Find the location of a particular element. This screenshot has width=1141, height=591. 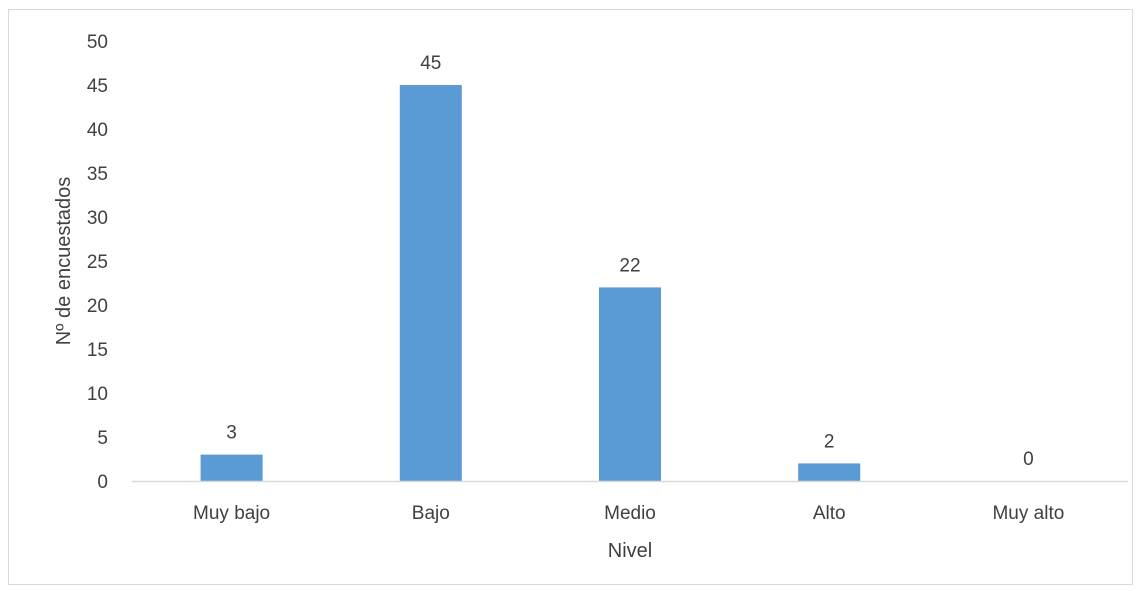

x-axis-categories: Muy bajo Bajo Medio Alto Muy alto is located at coordinates (628, 513).